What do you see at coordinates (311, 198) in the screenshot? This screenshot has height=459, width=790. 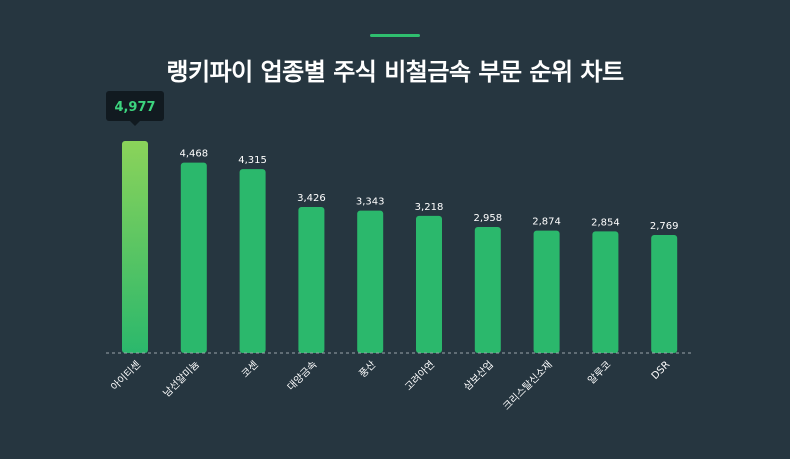 I see `value-label: 3,426` at bounding box center [311, 198].